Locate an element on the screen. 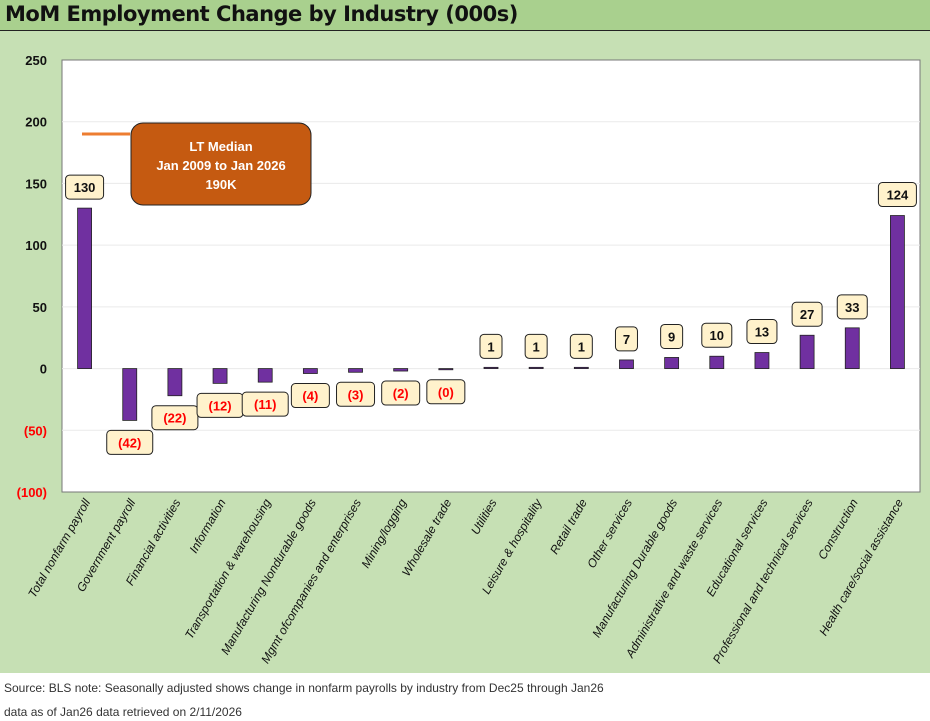 This screenshot has width=930, height=721. x-tick-label: Utilities is located at coordinates (483, 517).